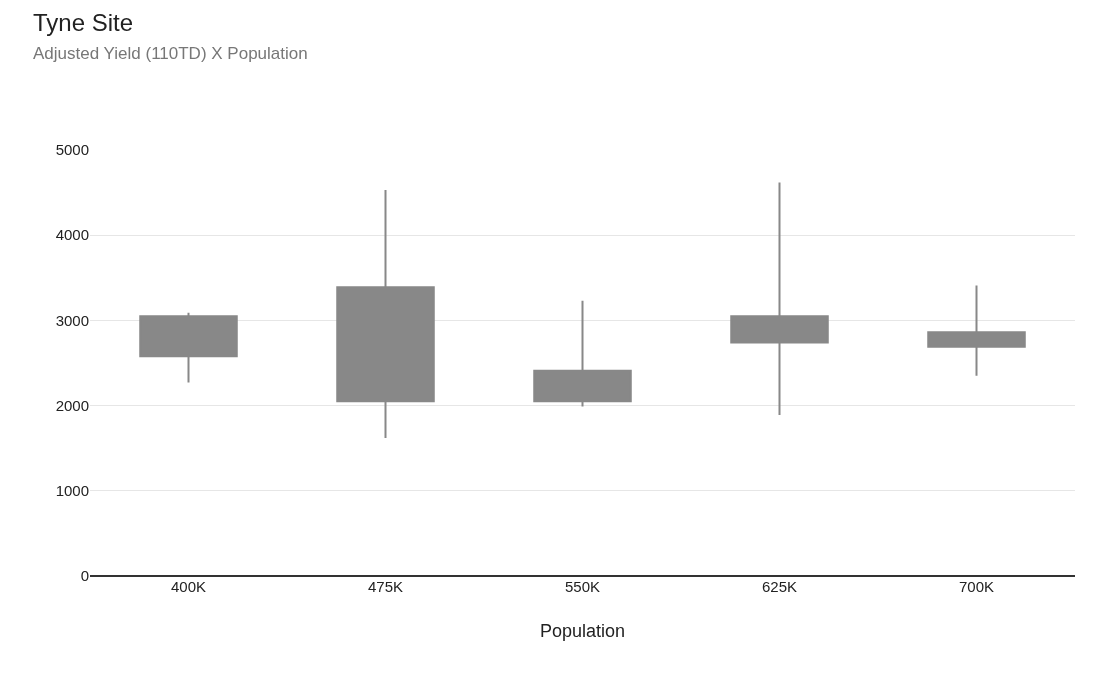 This screenshot has height=696, width=1100. What do you see at coordinates (84, 576) in the screenshot?
I see `y-tick-label: 0` at bounding box center [84, 576].